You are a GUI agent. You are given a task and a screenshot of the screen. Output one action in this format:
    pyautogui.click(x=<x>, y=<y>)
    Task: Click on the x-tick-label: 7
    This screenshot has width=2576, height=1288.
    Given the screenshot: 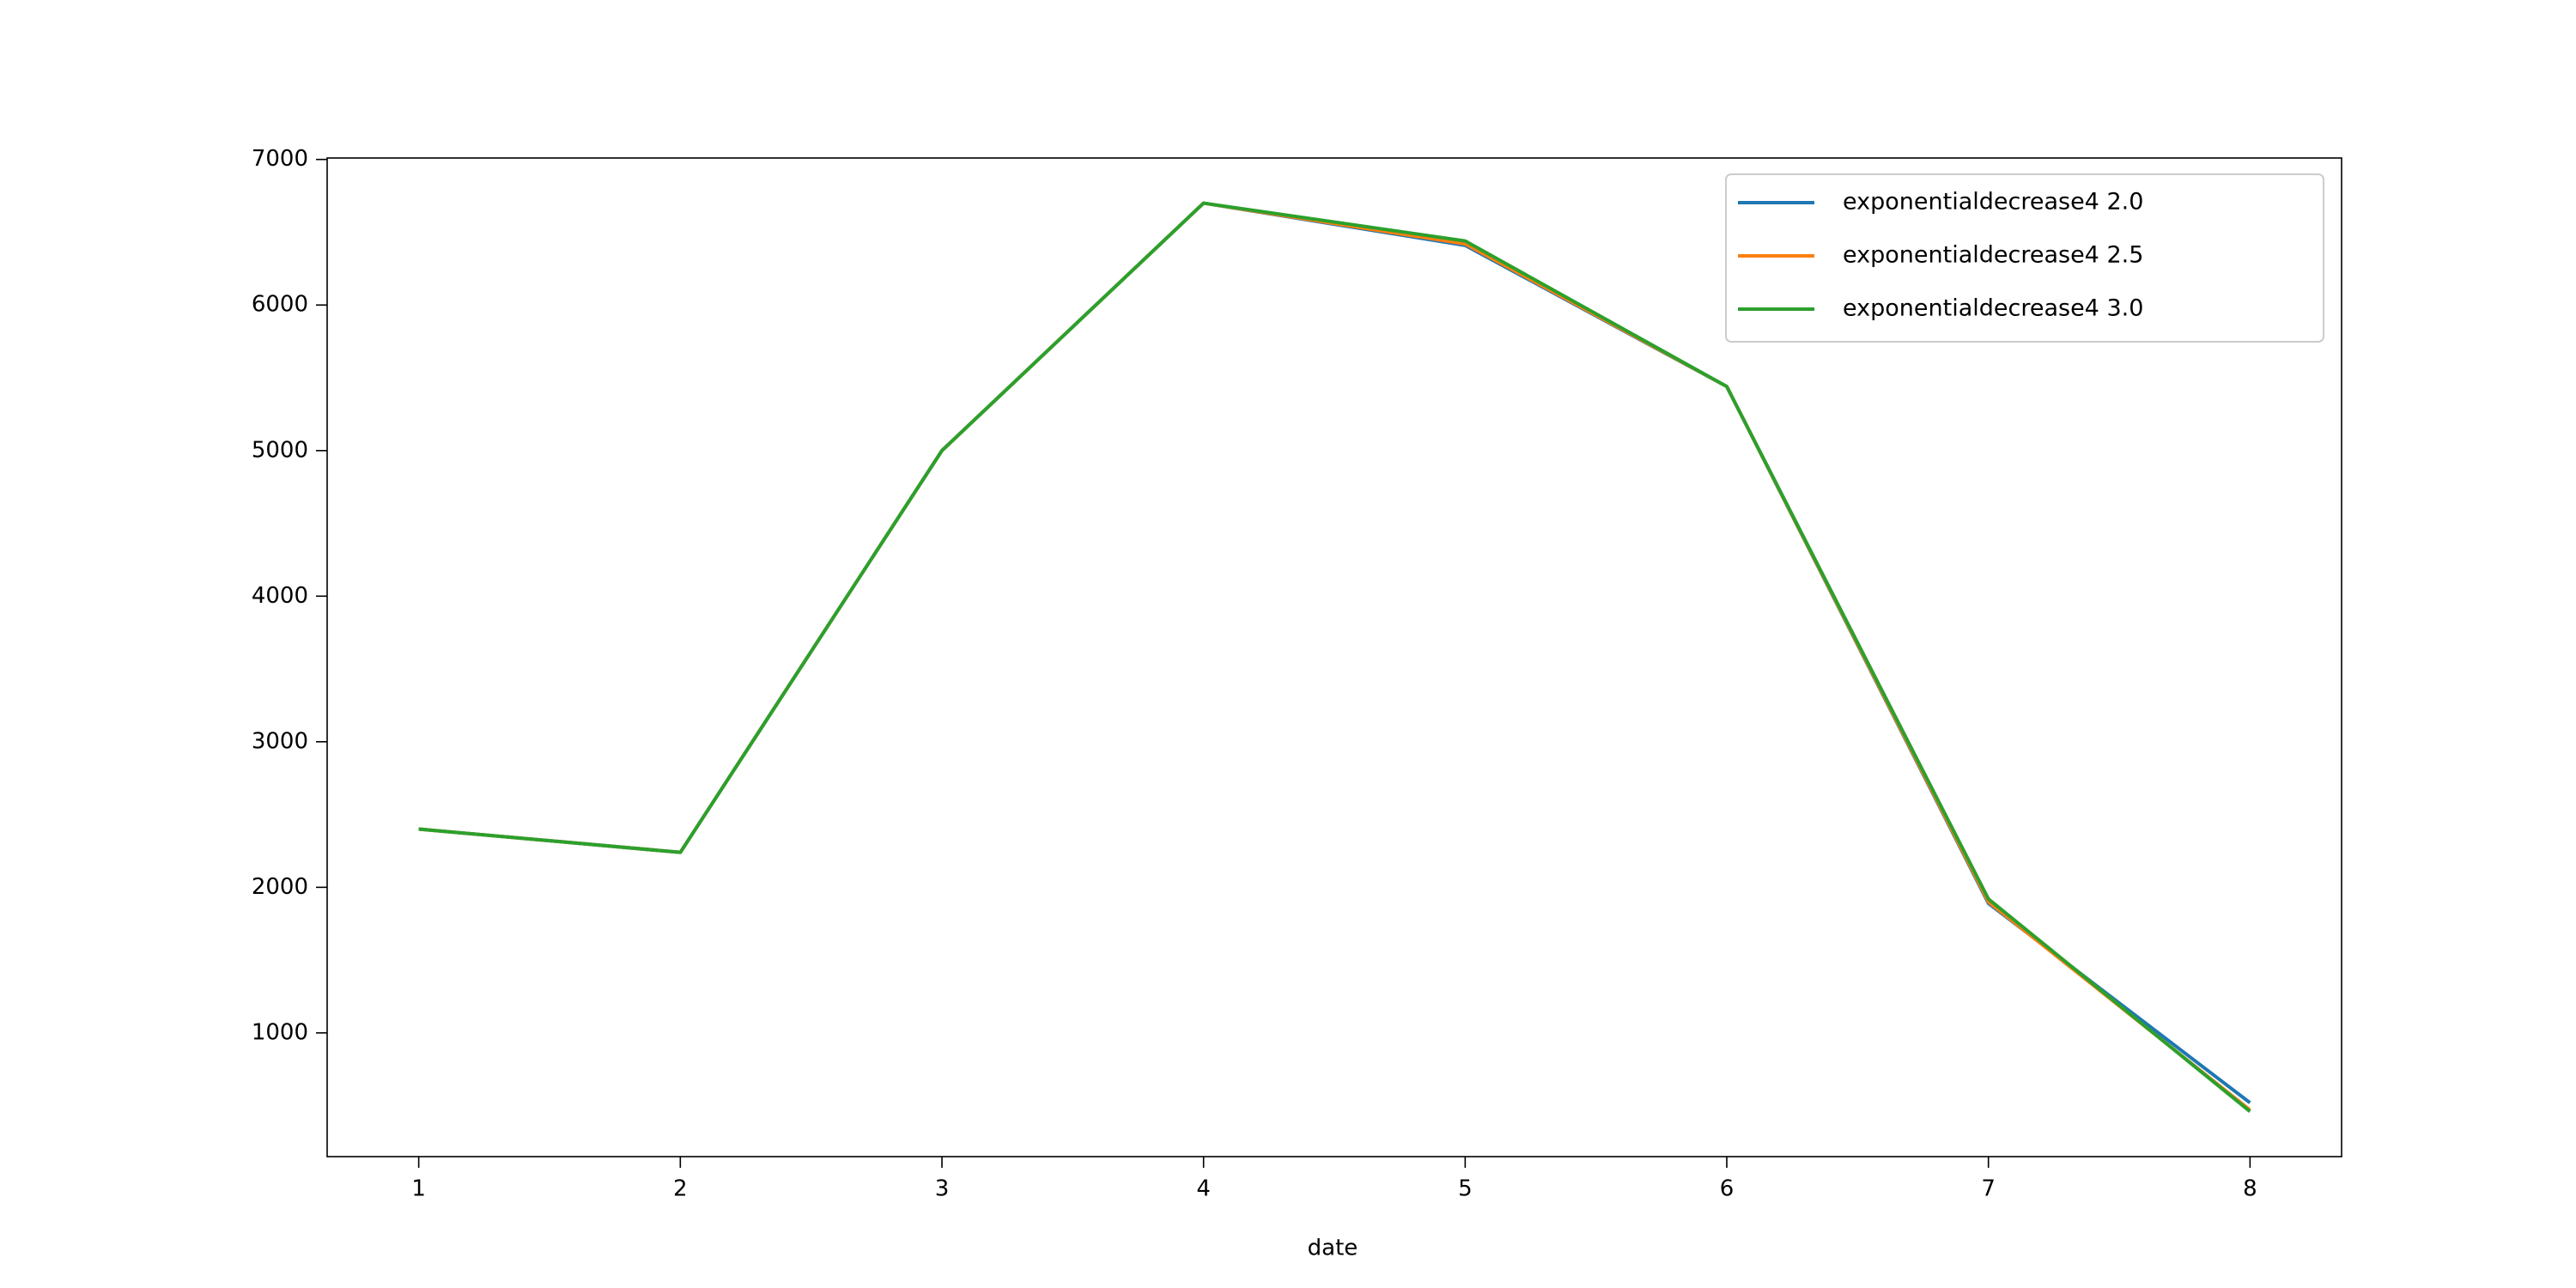 What is the action you would take?
    pyautogui.click(x=1989, y=1189)
    